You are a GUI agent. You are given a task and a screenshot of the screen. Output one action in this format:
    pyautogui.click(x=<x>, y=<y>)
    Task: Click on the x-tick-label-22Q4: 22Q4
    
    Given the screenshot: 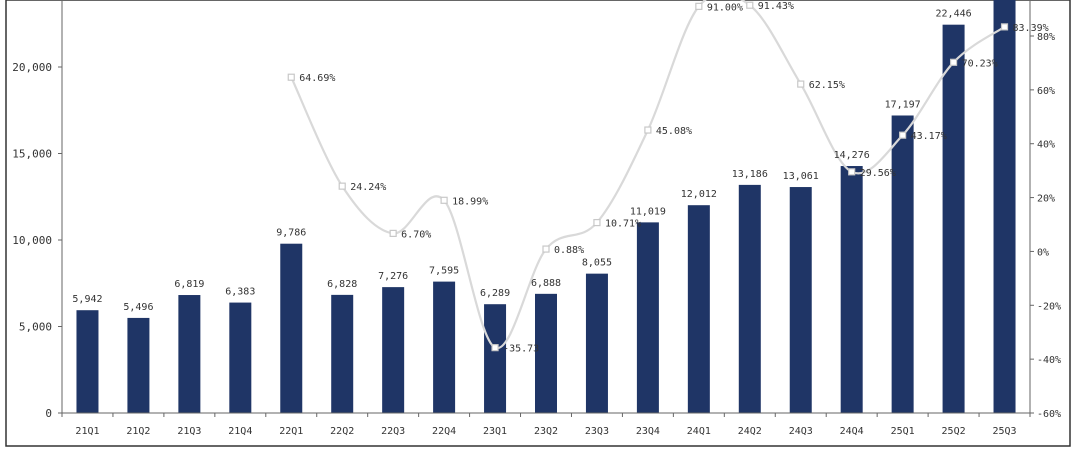 What is the action you would take?
    pyautogui.click(x=444, y=431)
    